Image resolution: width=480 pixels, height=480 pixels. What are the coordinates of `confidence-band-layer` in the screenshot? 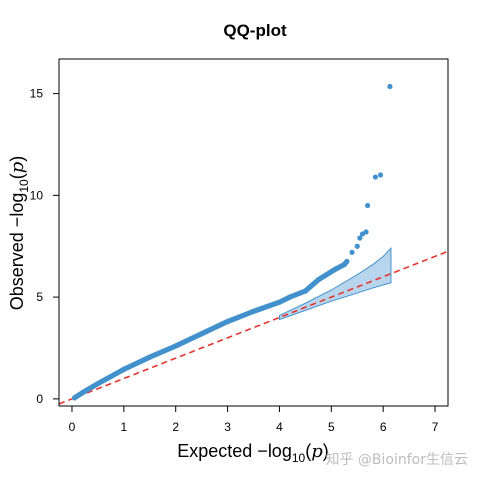 It's located at (335, 284).